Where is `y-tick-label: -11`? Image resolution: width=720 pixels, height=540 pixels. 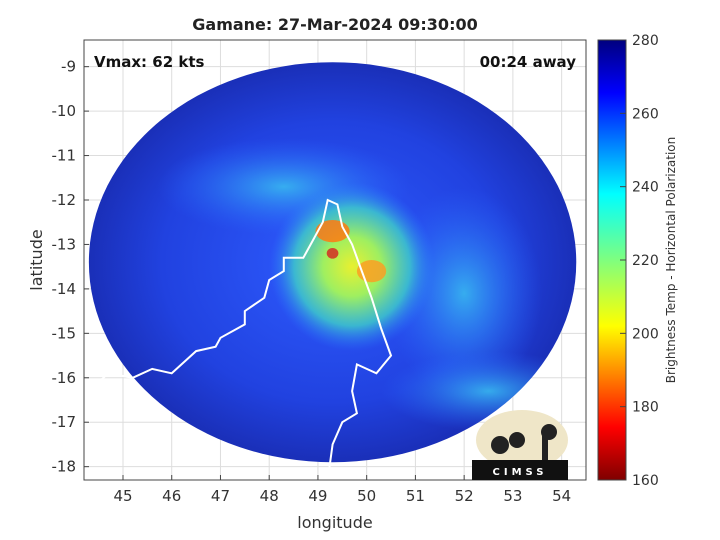 y-tick-label: -11 is located at coordinates (64, 156).